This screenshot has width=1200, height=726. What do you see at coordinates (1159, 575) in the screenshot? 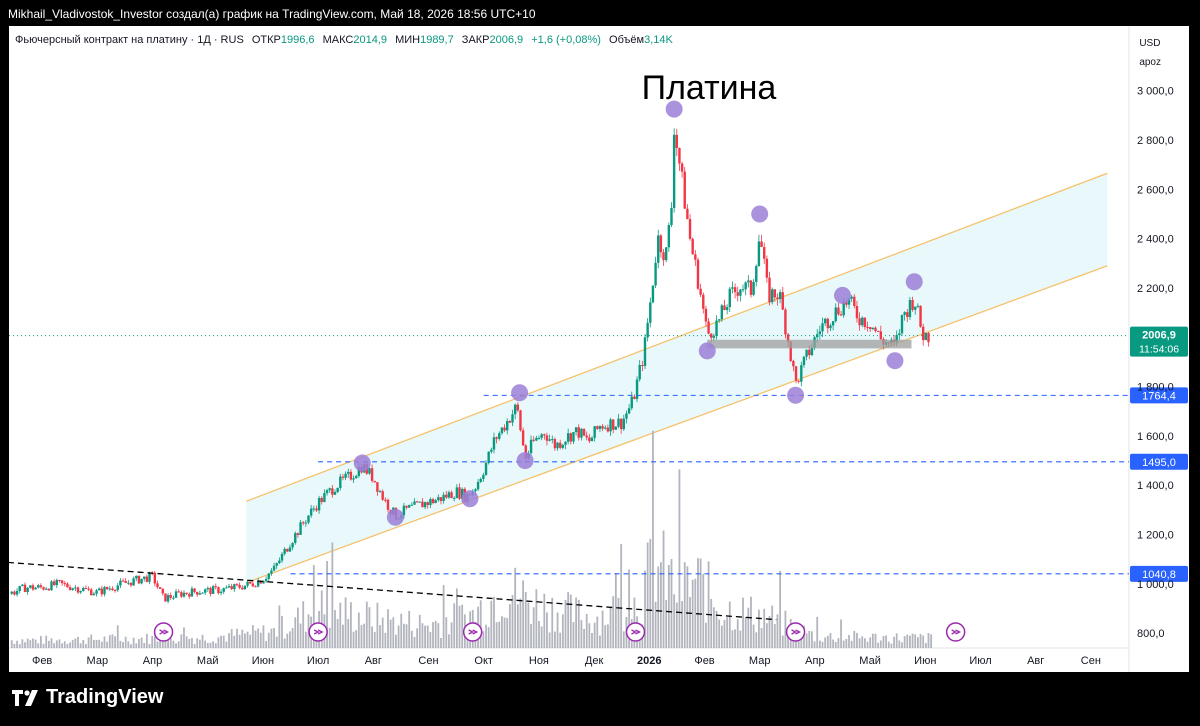
I see `level-label: 1040,8` at bounding box center [1159, 575].